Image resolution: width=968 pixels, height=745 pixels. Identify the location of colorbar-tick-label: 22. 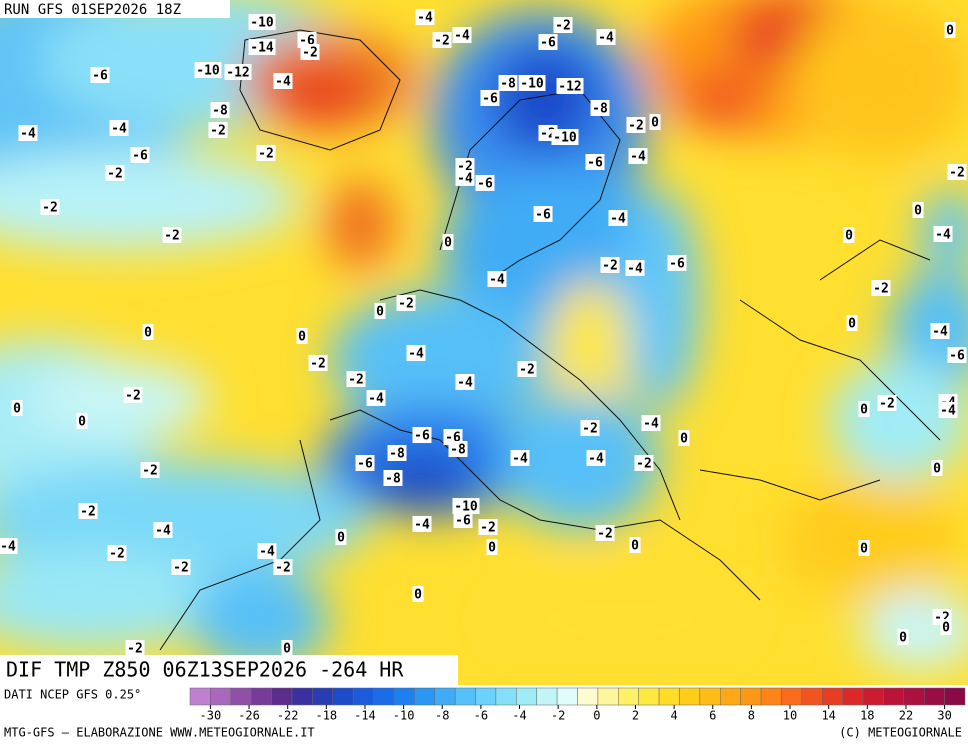
(906, 716).